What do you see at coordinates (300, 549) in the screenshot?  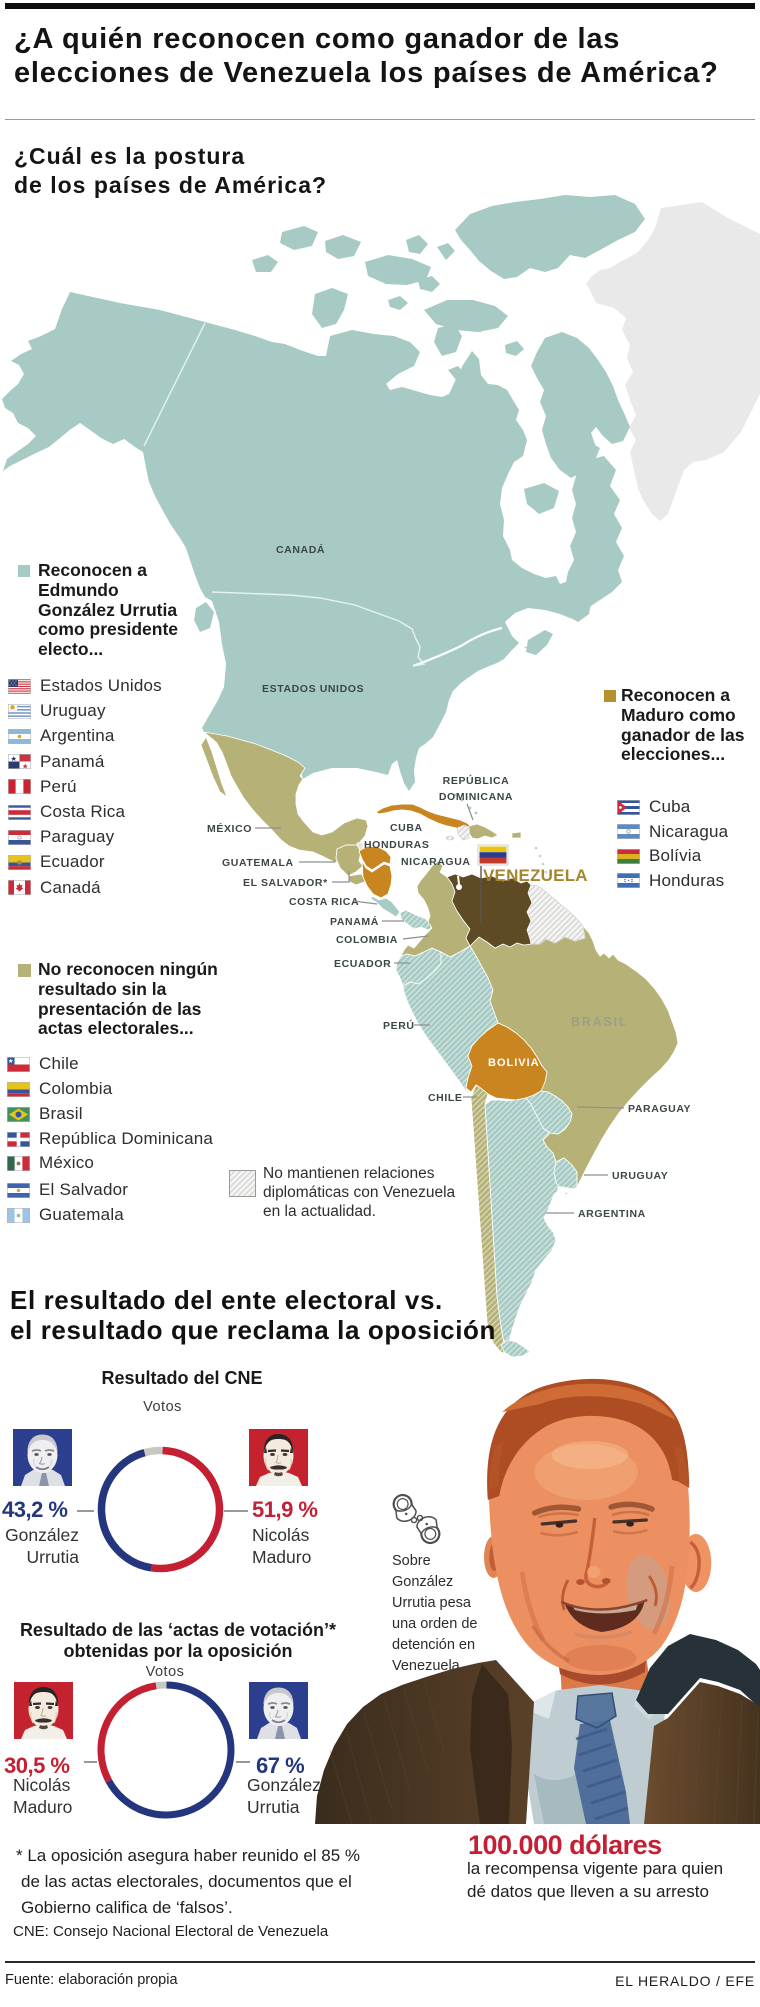 I see `svg-text: CANADÁ` at bounding box center [300, 549].